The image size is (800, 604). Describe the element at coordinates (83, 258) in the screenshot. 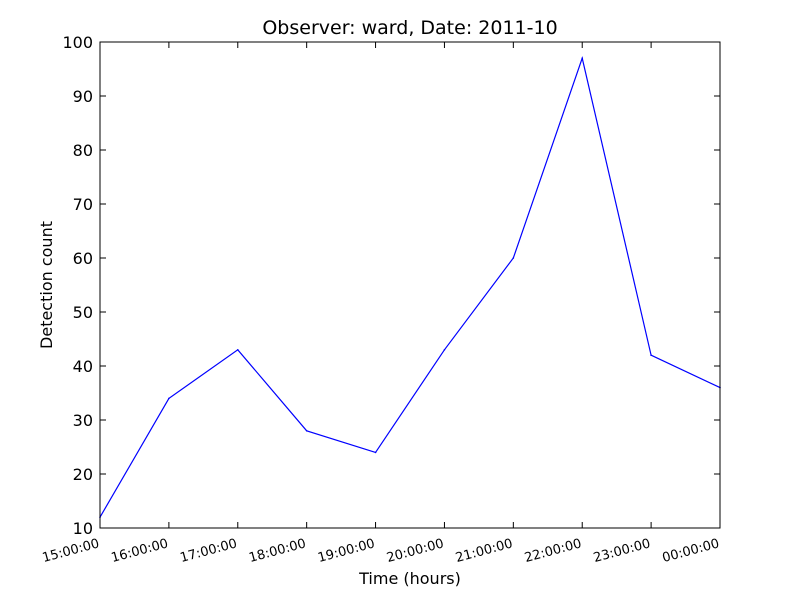

I see `y-tick-label: 60` at that location.